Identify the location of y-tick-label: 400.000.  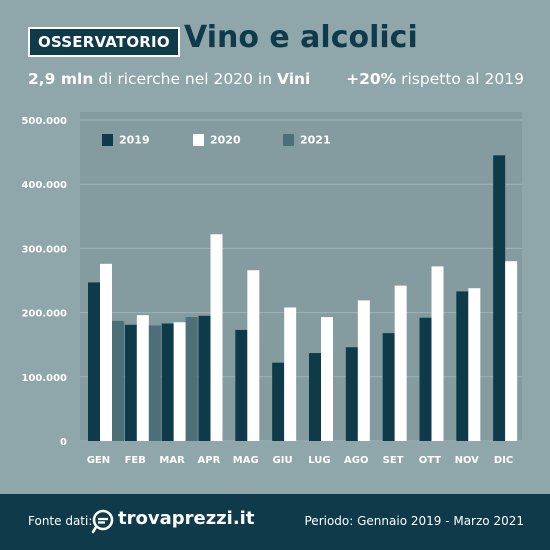
(44, 185).